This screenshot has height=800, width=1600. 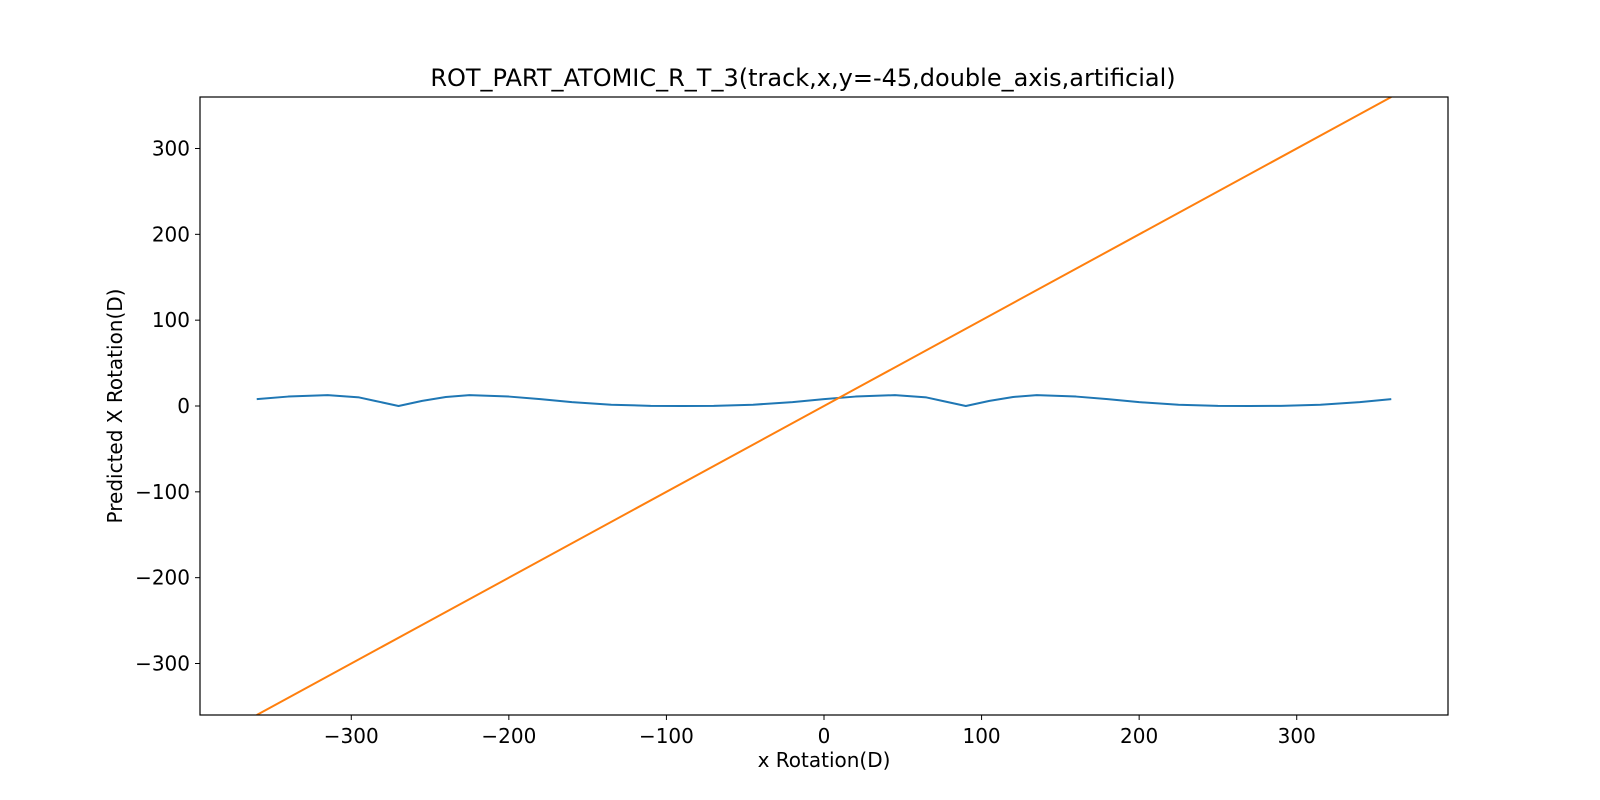 What do you see at coordinates (824, 736) in the screenshot?
I see `x-tick-label: 0` at bounding box center [824, 736].